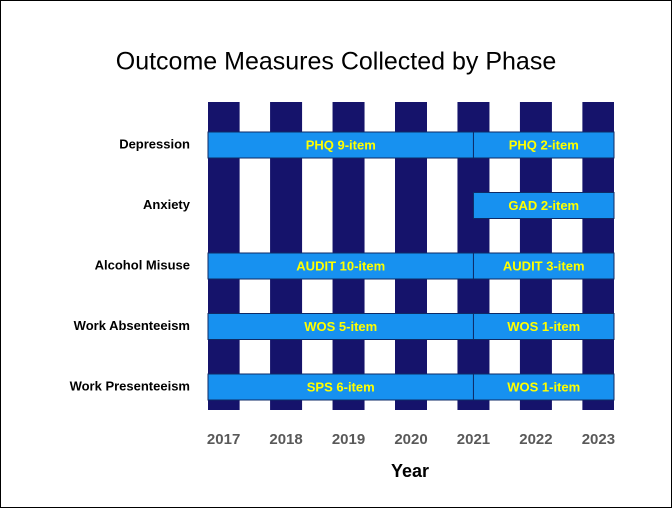  Describe the element at coordinates (223, 439) in the screenshot. I see `x-tick-label: 2017` at that location.